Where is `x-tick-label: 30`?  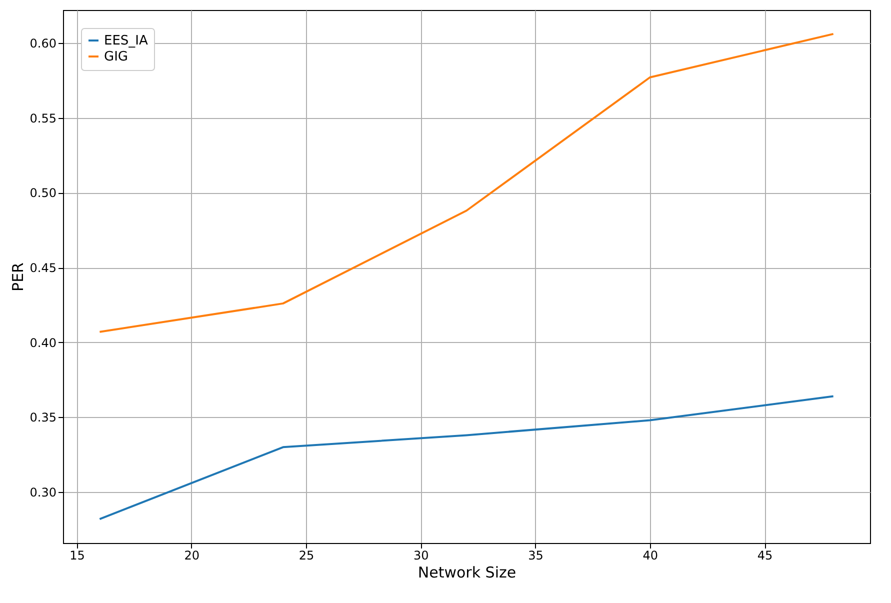
x-tick-label: 30 is located at coordinates (421, 555).